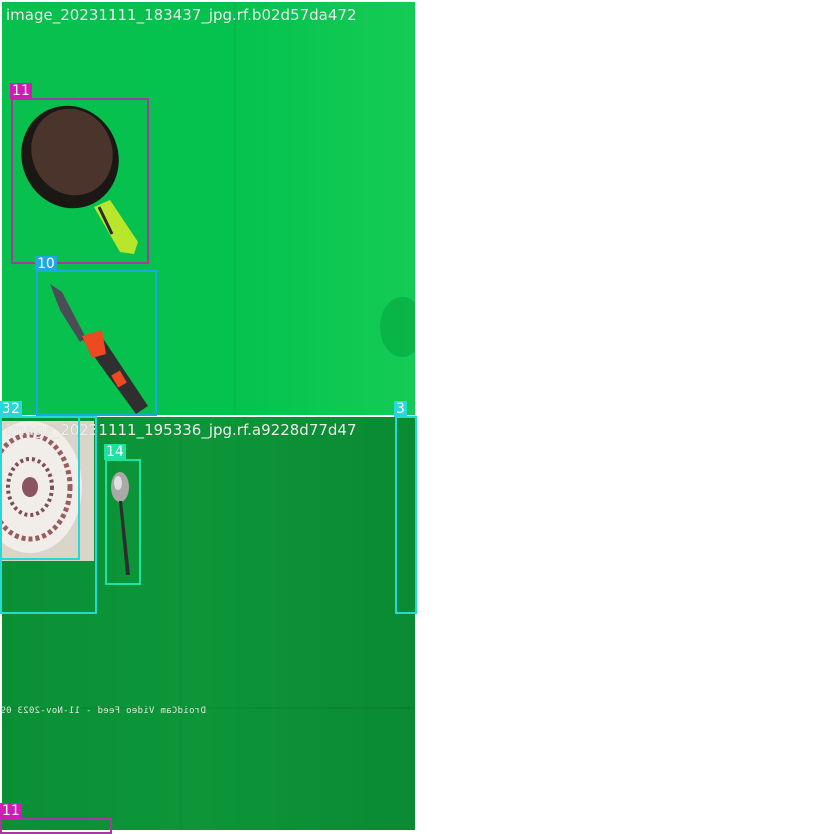  Describe the element at coordinates (46, 264) in the screenshot. I see `tag-knife: 10` at that location.